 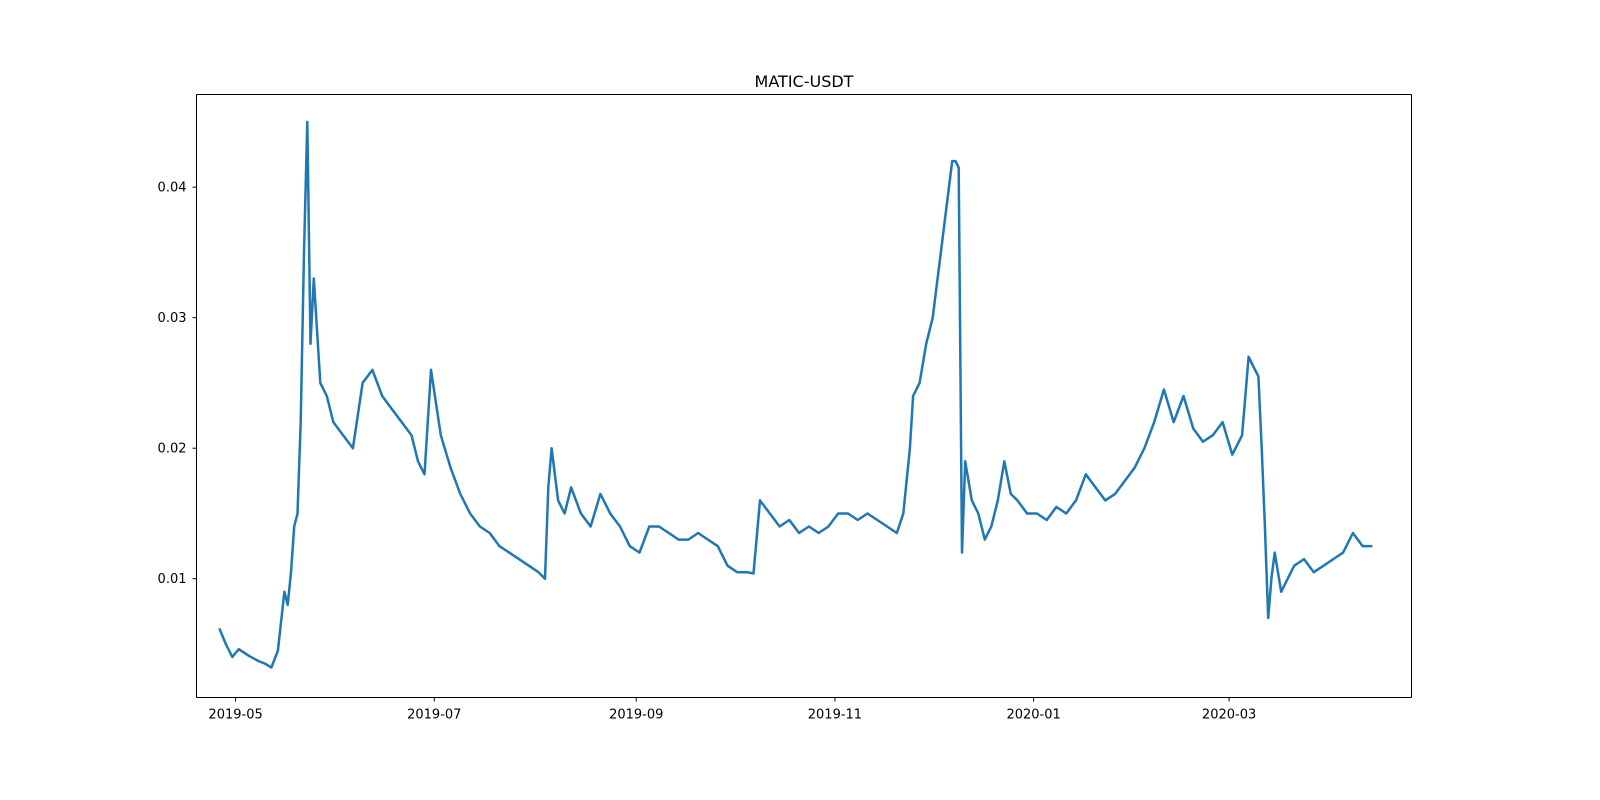 What do you see at coordinates (172, 318) in the screenshot?
I see `y-tick-label: 0.03` at bounding box center [172, 318].